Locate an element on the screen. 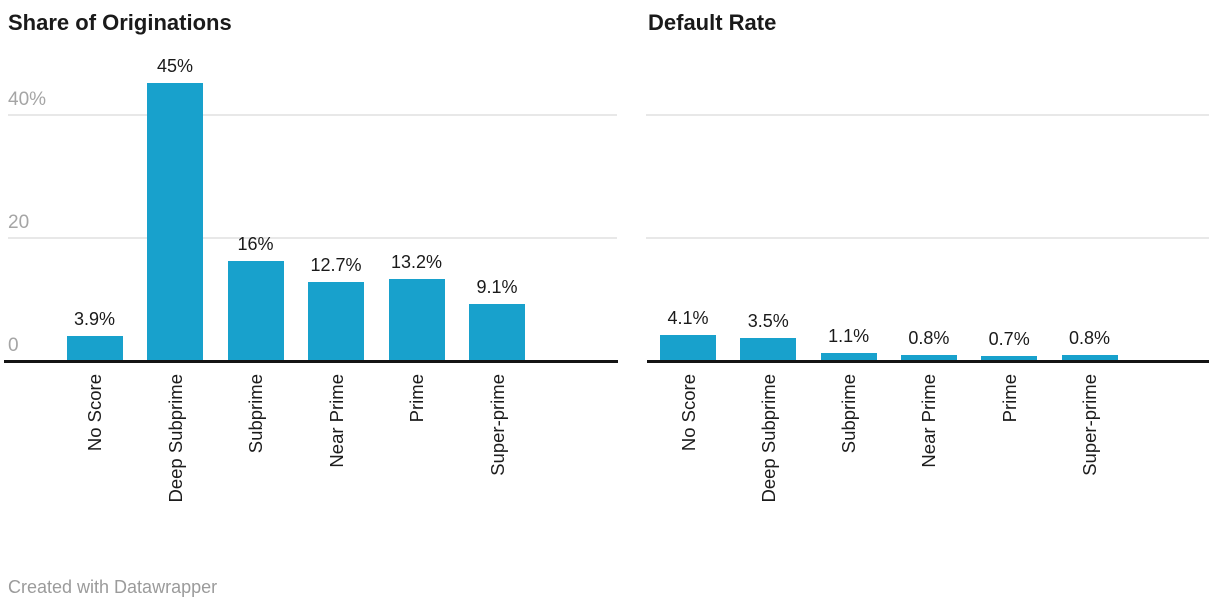 The image size is (1220, 616). bar-value-label: 12.7% is located at coordinates (336, 265).